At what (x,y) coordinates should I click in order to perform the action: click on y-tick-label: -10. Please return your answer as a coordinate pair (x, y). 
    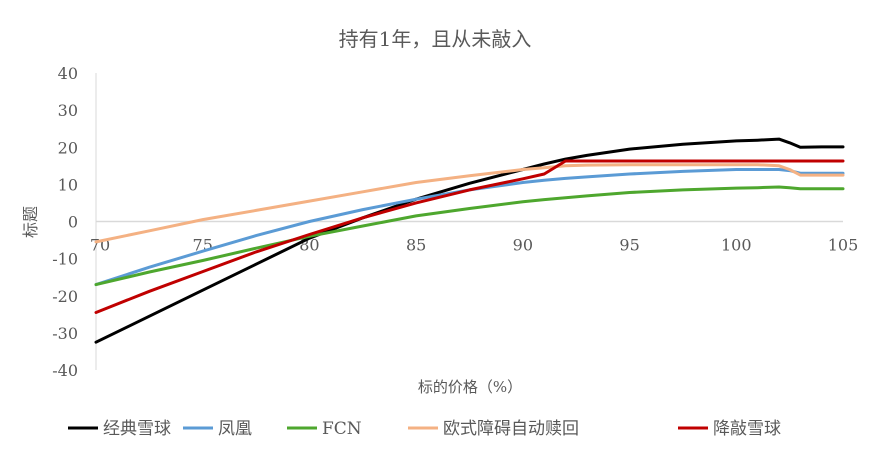
    Looking at the image, I should click on (65, 259).